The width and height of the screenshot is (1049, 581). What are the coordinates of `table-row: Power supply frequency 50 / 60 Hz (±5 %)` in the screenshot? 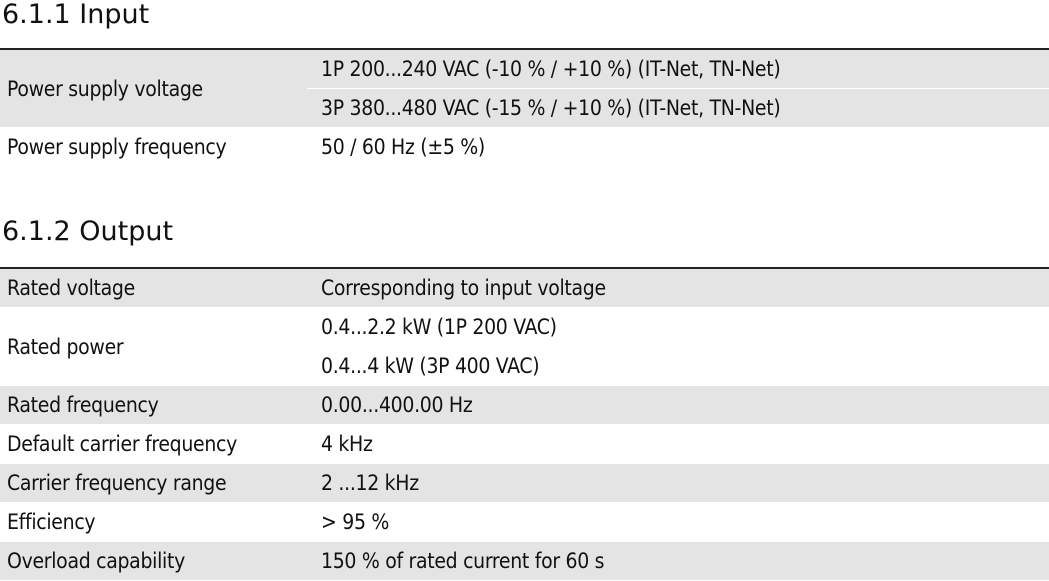 It's located at (524, 147).